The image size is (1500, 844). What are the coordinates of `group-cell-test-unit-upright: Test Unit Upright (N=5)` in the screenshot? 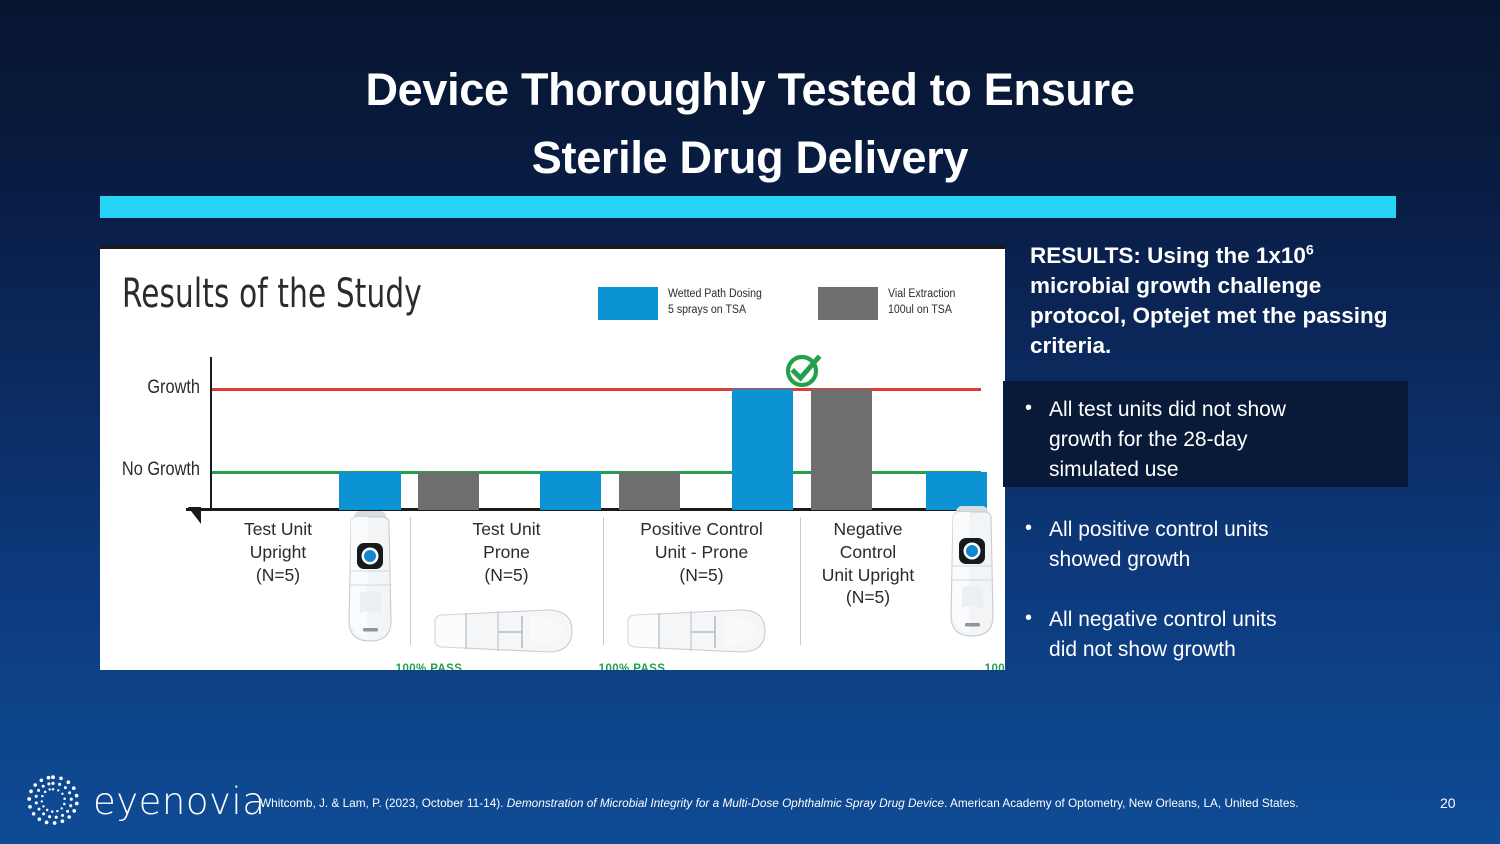 It's located at (314, 590).